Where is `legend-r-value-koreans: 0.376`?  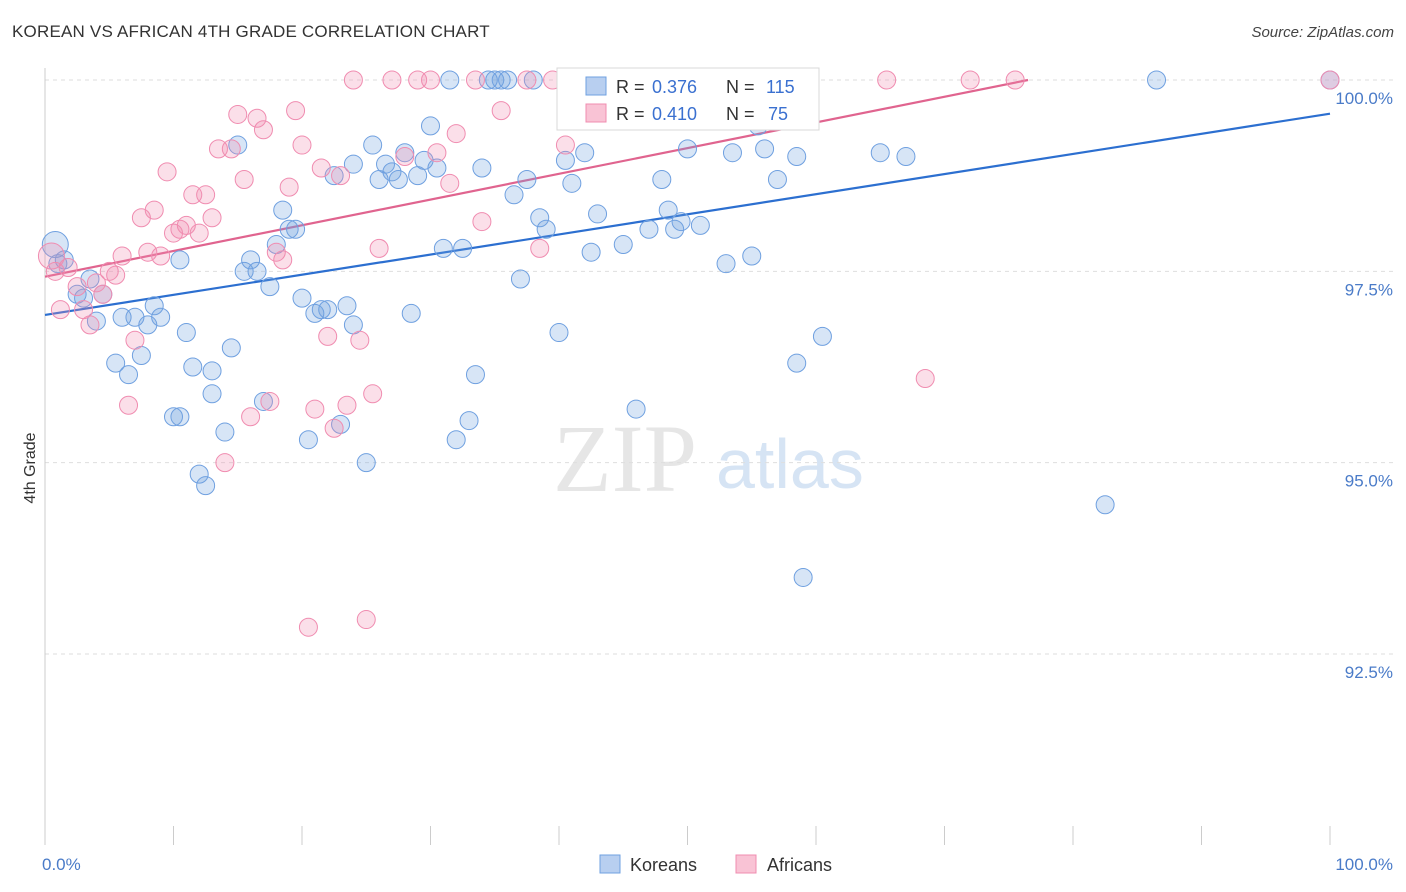 legend-r-value-koreans: 0.376 is located at coordinates (674, 87).